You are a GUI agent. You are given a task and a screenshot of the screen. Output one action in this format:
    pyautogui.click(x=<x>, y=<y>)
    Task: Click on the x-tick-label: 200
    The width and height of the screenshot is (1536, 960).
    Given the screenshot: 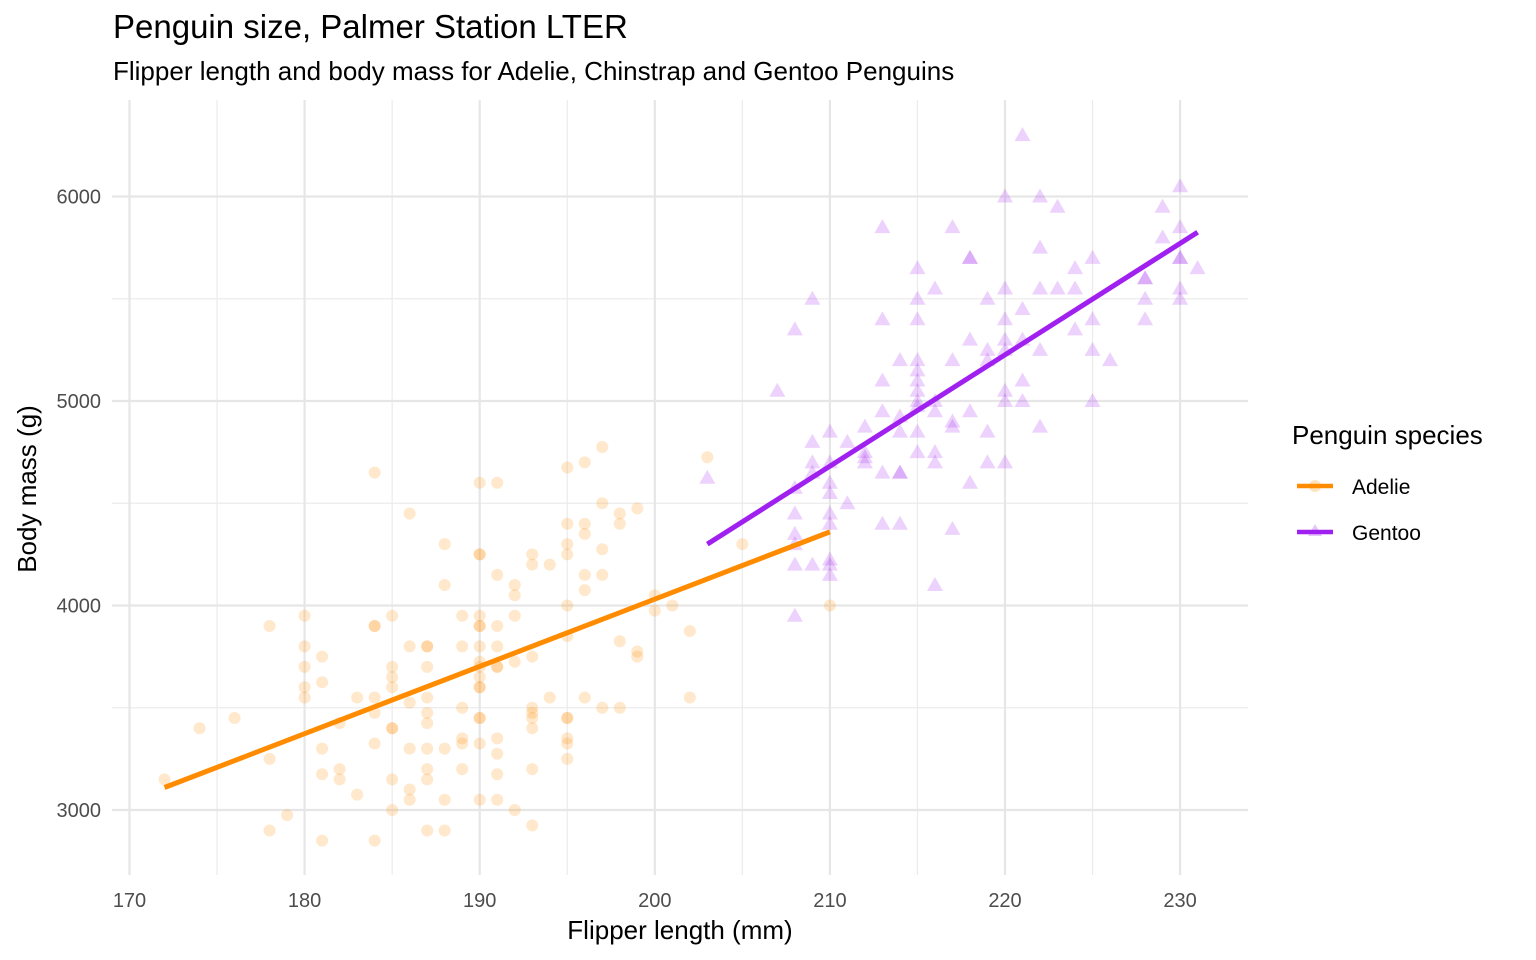 What is the action you would take?
    pyautogui.click(x=654, y=901)
    